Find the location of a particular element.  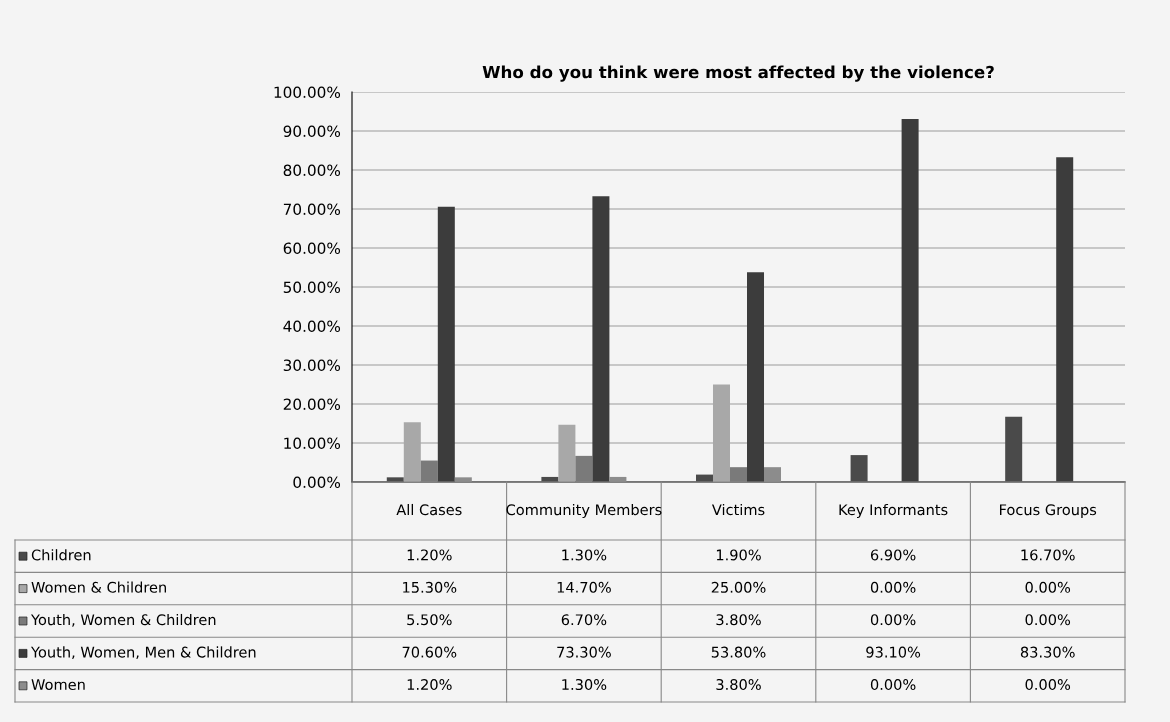

y-tick-label: 80.00% is located at coordinates (312, 170).